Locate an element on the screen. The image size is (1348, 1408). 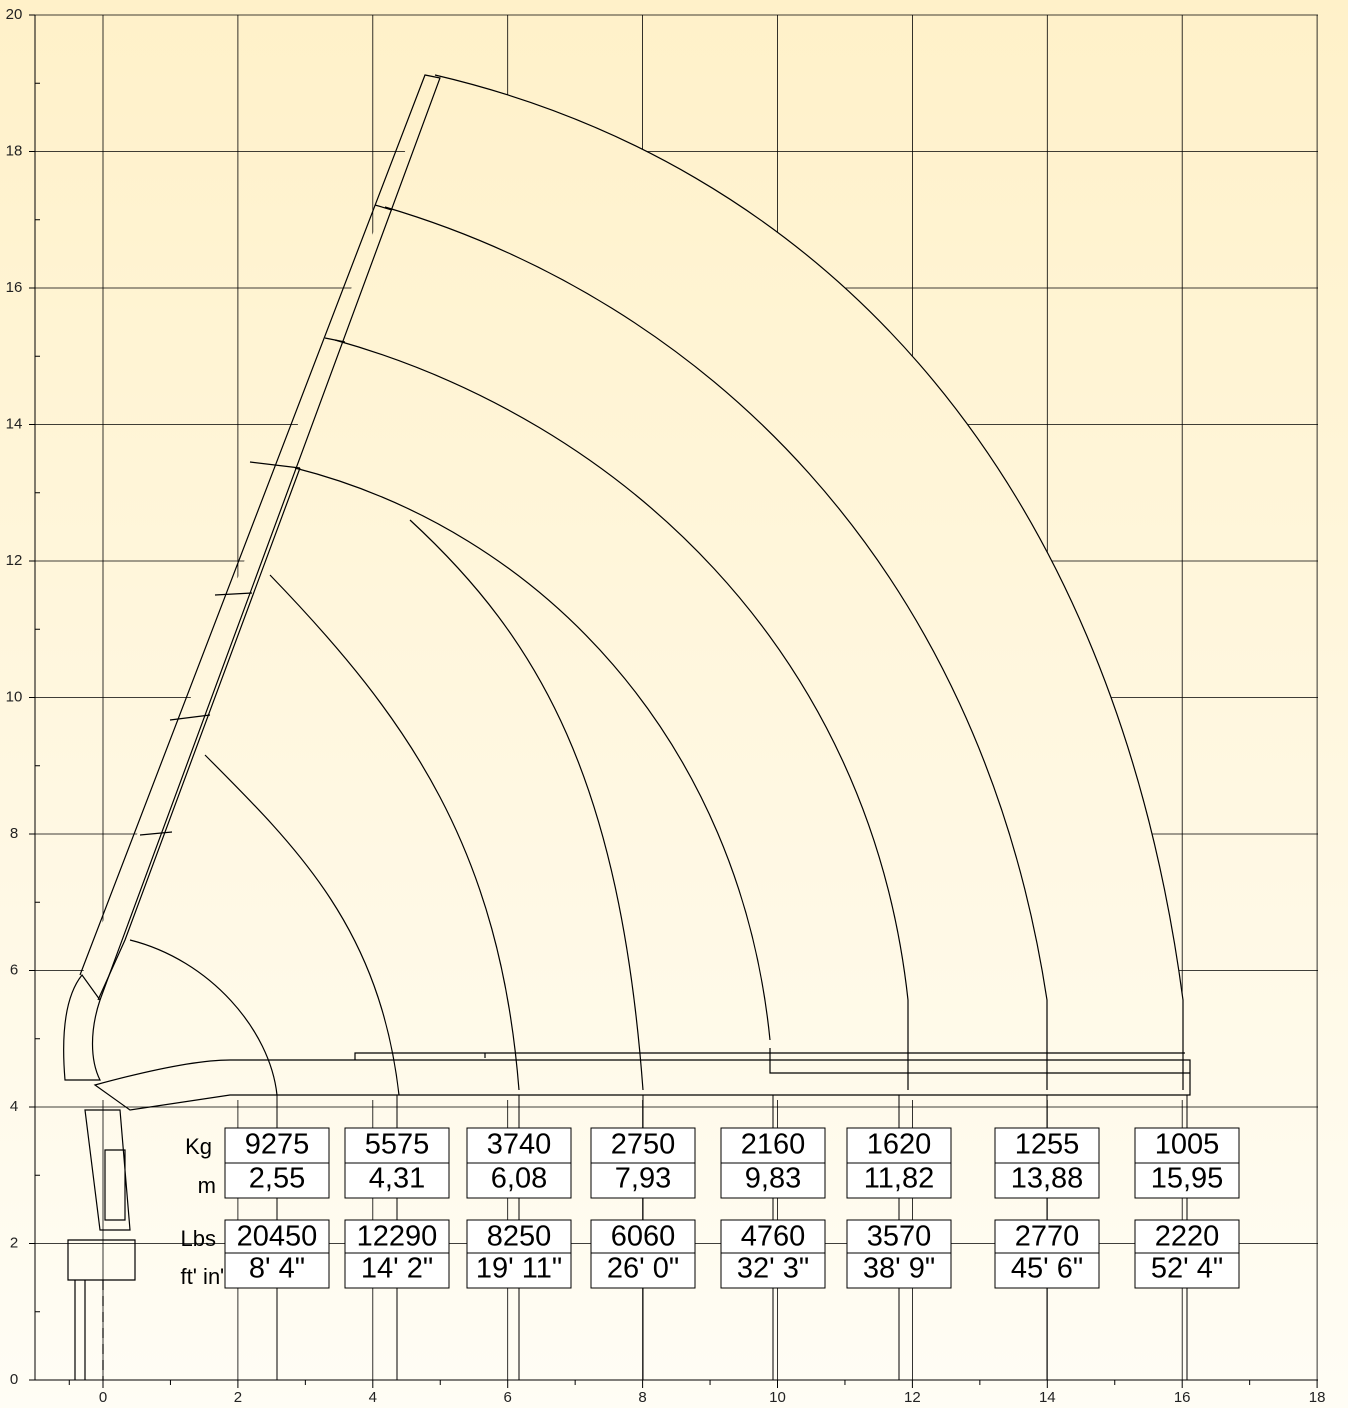
load-lbs: 8250 is located at coordinates (519, 1237).